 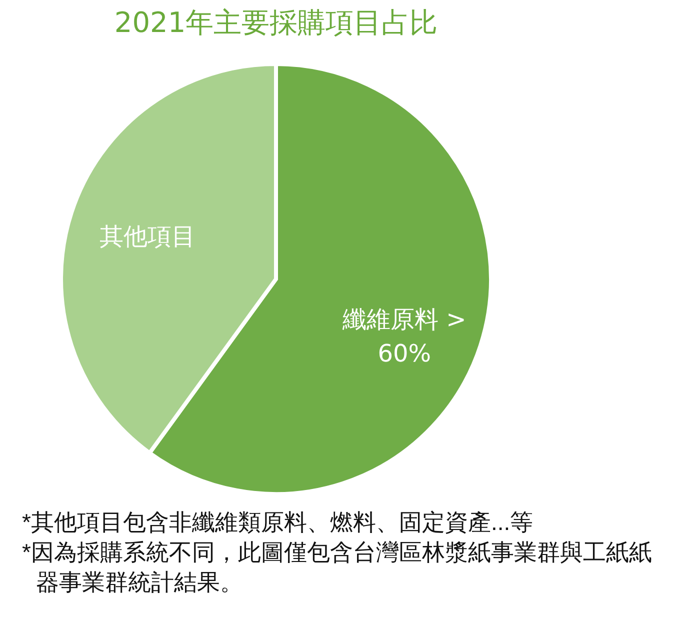 What do you see at coordinates (404, 337) in the screenshot?
I see `slice-label: 纖維原料 > 60%` at bounding box center [404, 337].